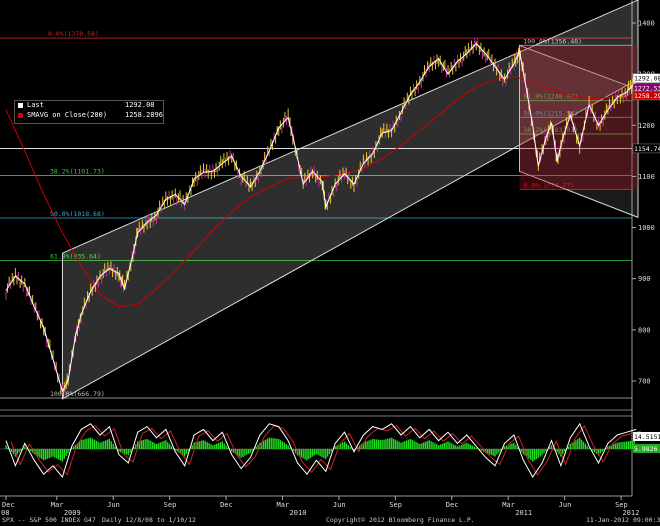 This screenshot has height=526, width=660. Describe the element at coordinates (644, 279) in the screenshot. I see `price-tick-label: 900` at that location.